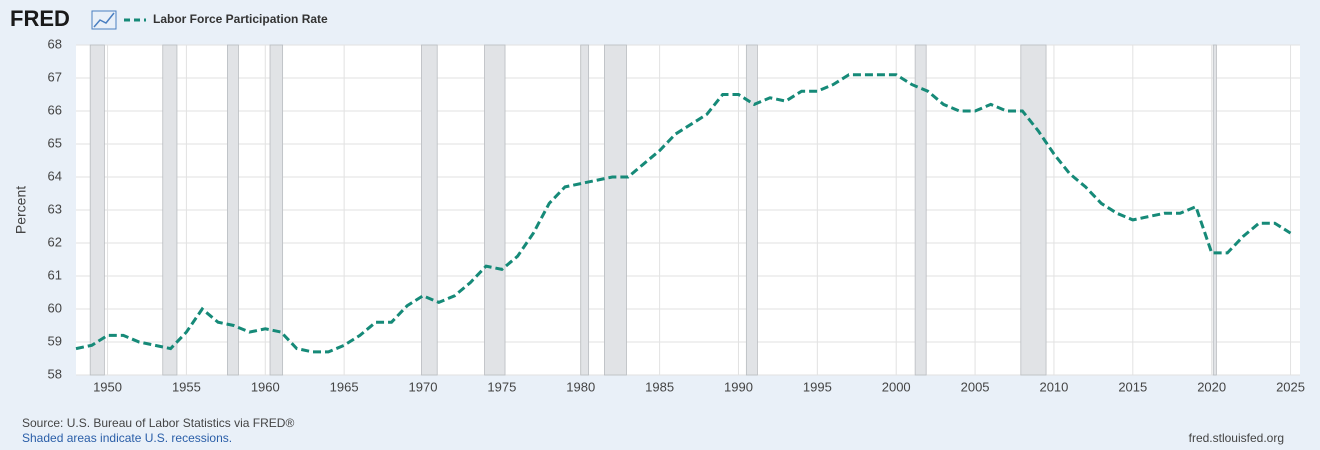 Image resolution: width=1320 pixels, height=450 pixels. Describe the element at coordinates (240, 19) in the screenshot. I see `legend-label: Labor Force Participation Rate` at that location.